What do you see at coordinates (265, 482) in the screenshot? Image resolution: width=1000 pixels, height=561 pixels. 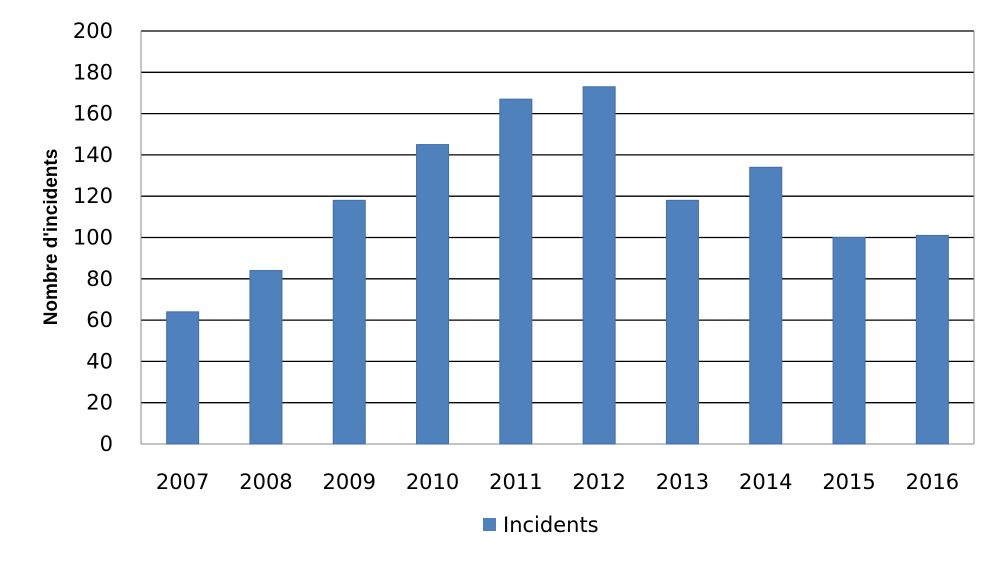 I see `x-tick-label: 2008` at bounding box center [265, 482].